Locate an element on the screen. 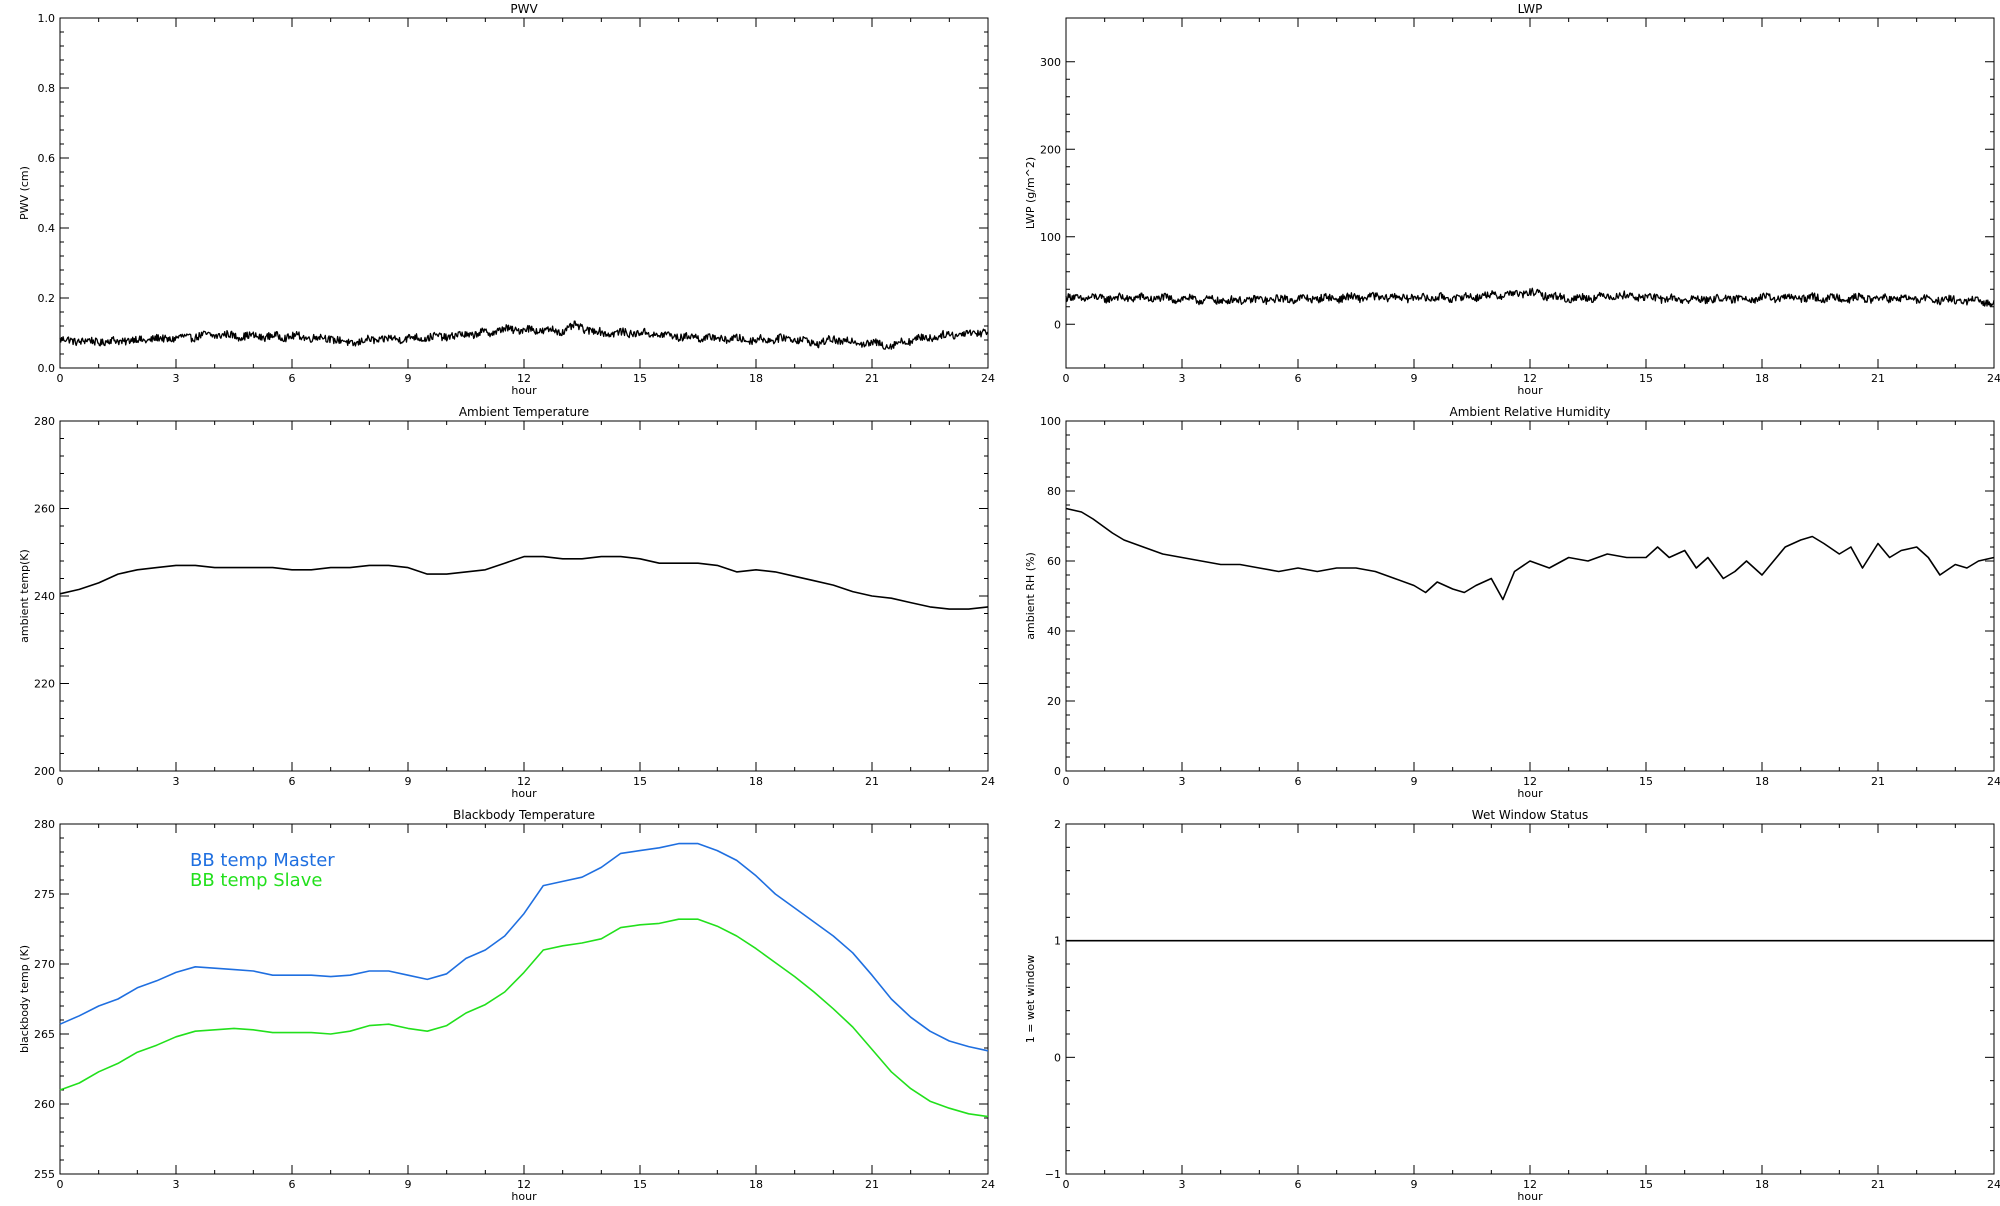 The image size is (2000, 1206). y-tick-label: 20 is located at coordinates (1054, 701).